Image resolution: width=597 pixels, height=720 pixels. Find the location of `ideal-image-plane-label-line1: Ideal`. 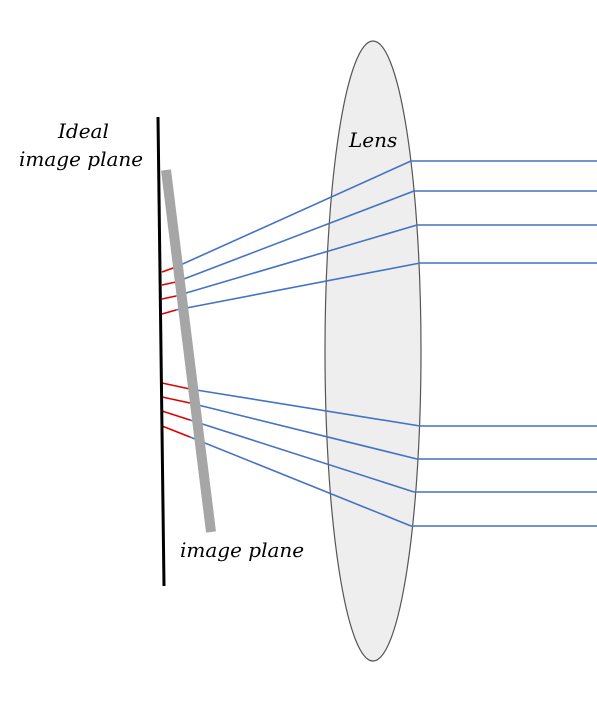

ideal-image-plane-label-line1: Ideal is located at coordinates (83, 131).